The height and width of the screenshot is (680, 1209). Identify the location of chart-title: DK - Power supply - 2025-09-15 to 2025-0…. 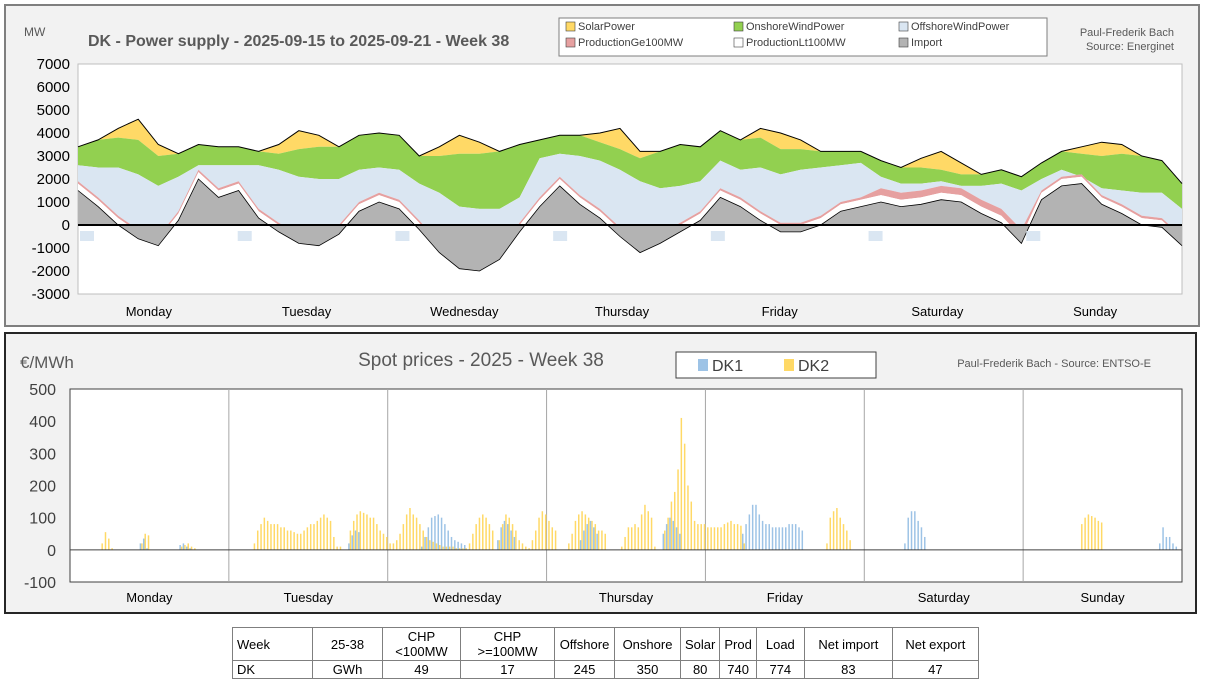
(298, 41).